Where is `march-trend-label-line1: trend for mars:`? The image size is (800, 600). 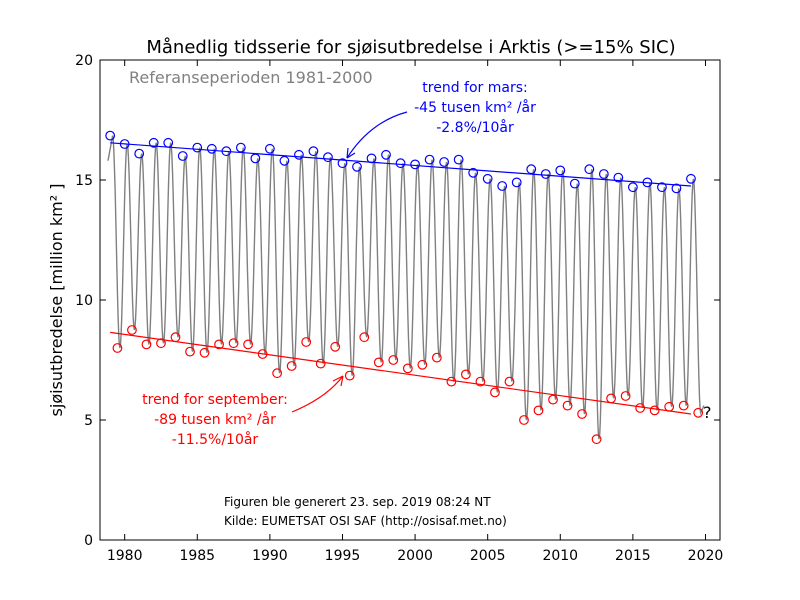
march-trend-label-line1: trend for mars: is located at coordinates (474, 88).